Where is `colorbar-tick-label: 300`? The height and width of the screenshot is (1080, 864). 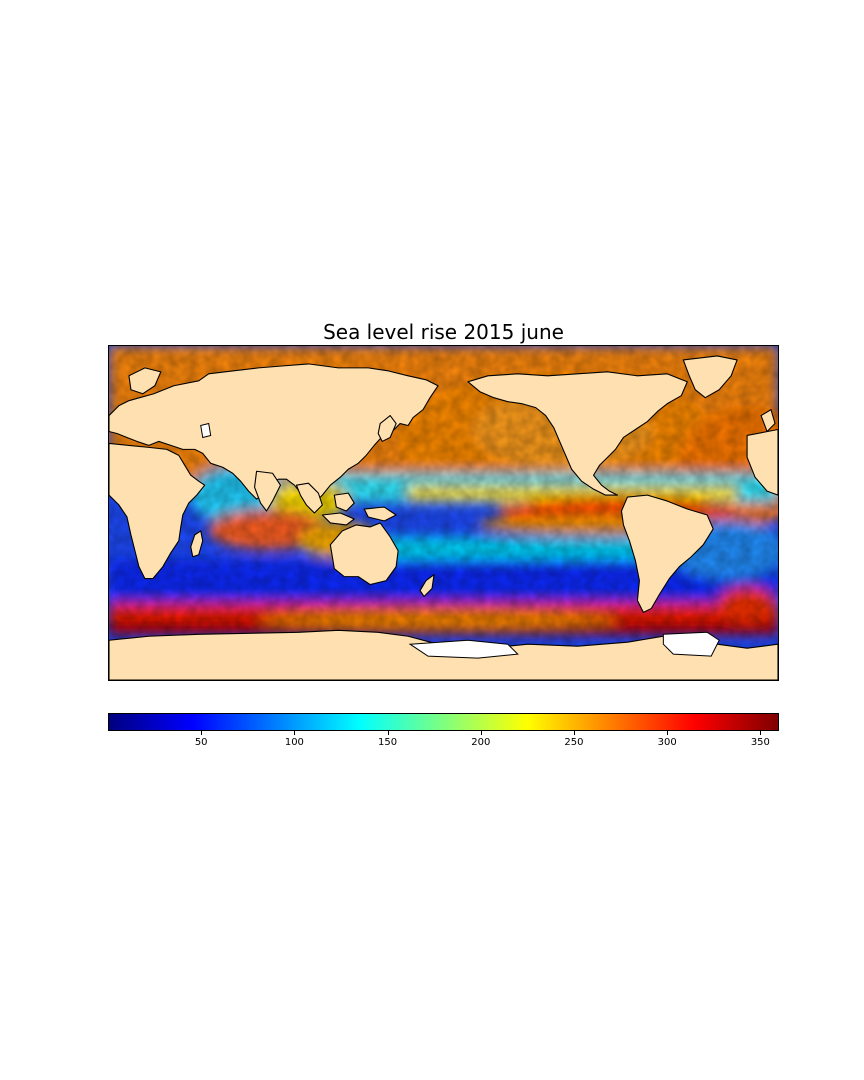
colorbar-tick-label: 300 is located at coordinates (667, 742).